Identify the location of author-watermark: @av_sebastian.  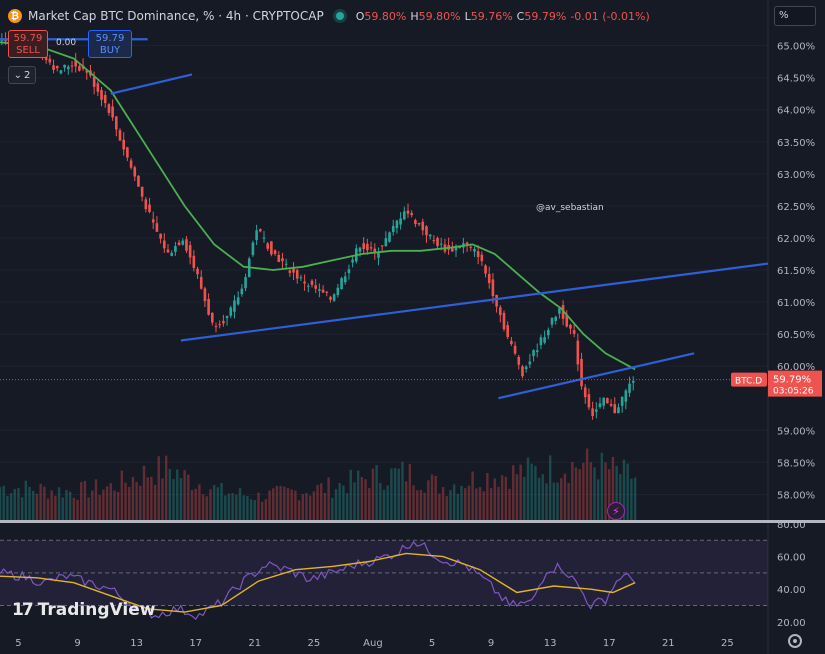
(570, 208).